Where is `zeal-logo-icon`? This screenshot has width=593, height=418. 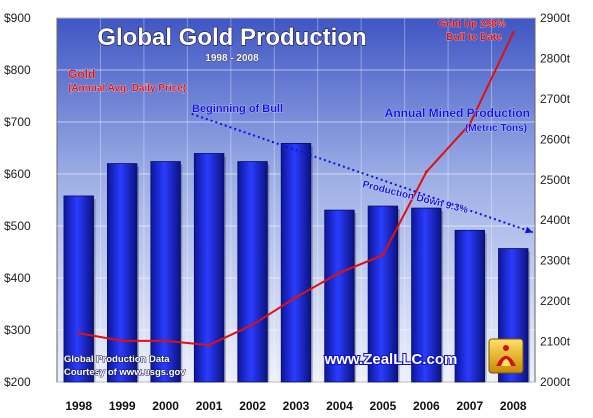
zeal-logo-icon is located at coordinates (506, 356).